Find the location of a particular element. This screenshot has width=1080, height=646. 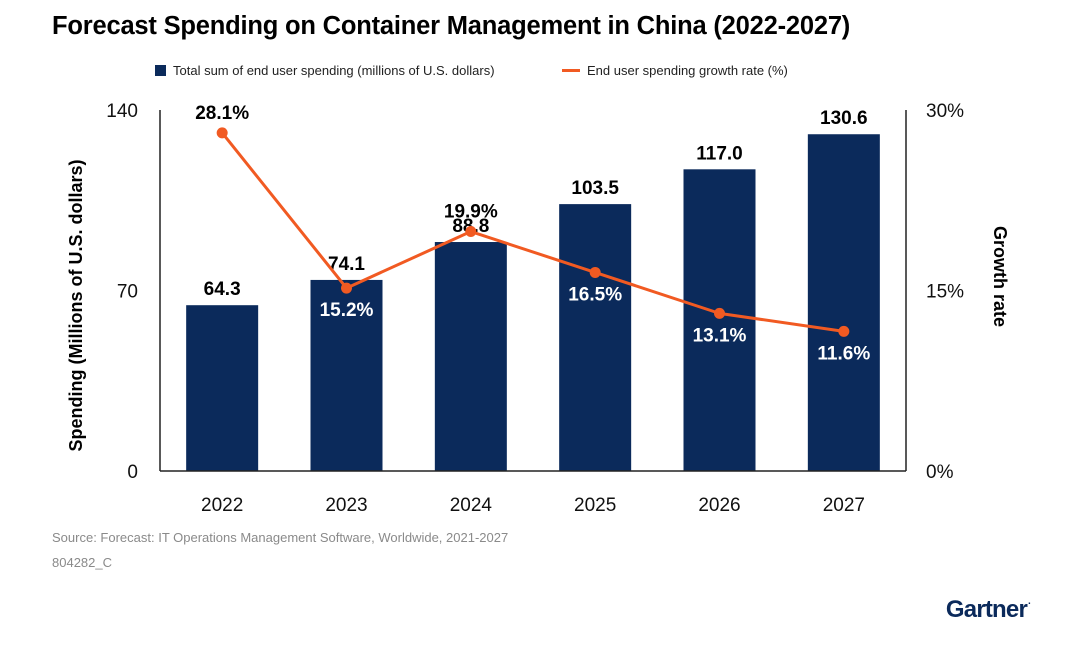

legend-swatch-bar is located at coordinates (160, 70).